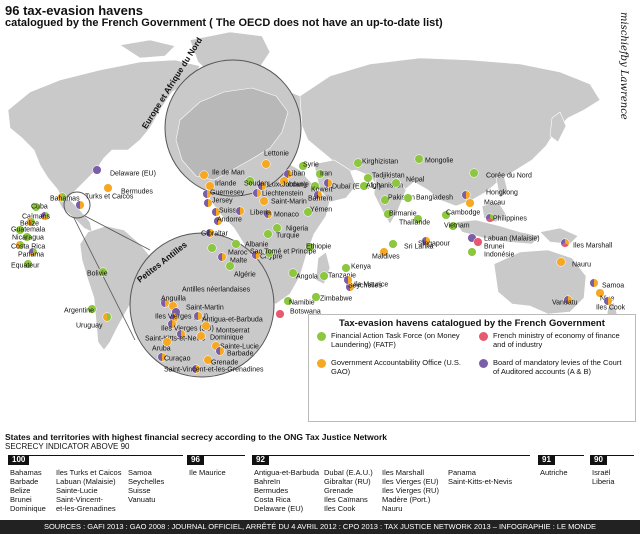 The height and width of the screenshot is (534, 640). I want to click on haven-vietnam: Vietnam, so click(457, 226).